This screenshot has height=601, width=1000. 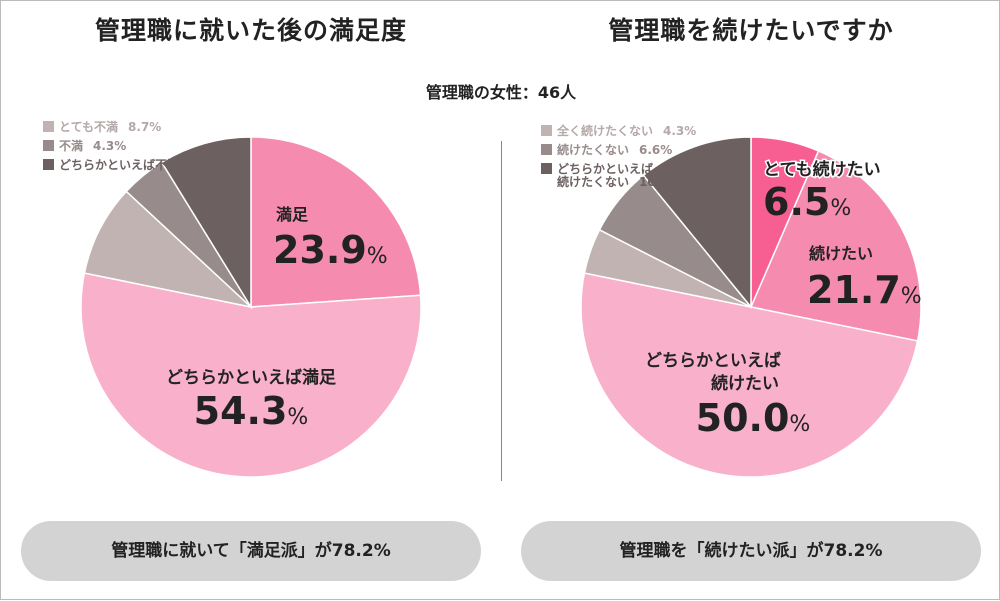 I want to click on pie1-value-2: 50.0%, so click(x=753, y=418).